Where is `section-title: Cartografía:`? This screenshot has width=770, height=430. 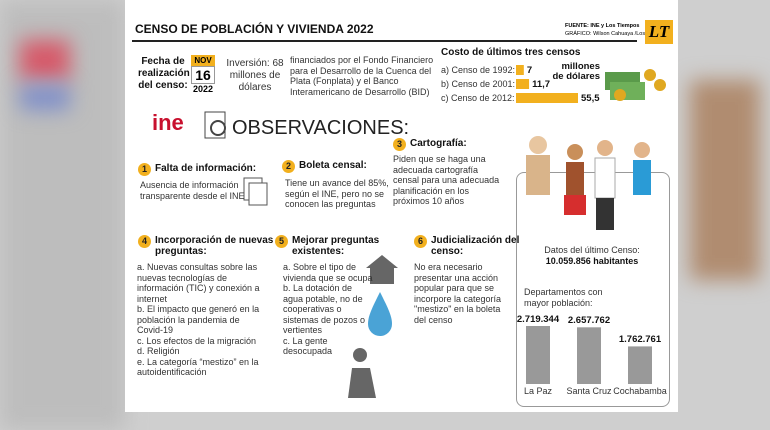 section-title: Cartografía: is located at coordinates (438, 143).